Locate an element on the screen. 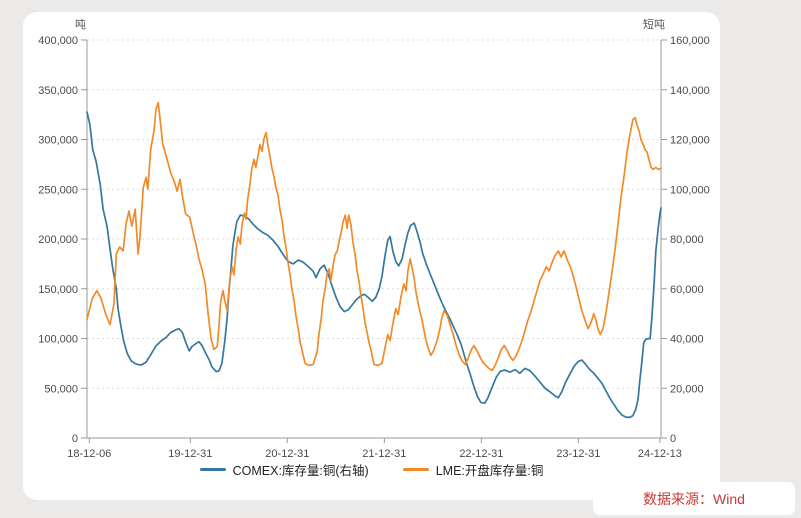 Image resolution: width=801 pixels, height=518 pixels. legend-label-lme: LME:开盘库存量:铜 is located at coordinates (489, 471).